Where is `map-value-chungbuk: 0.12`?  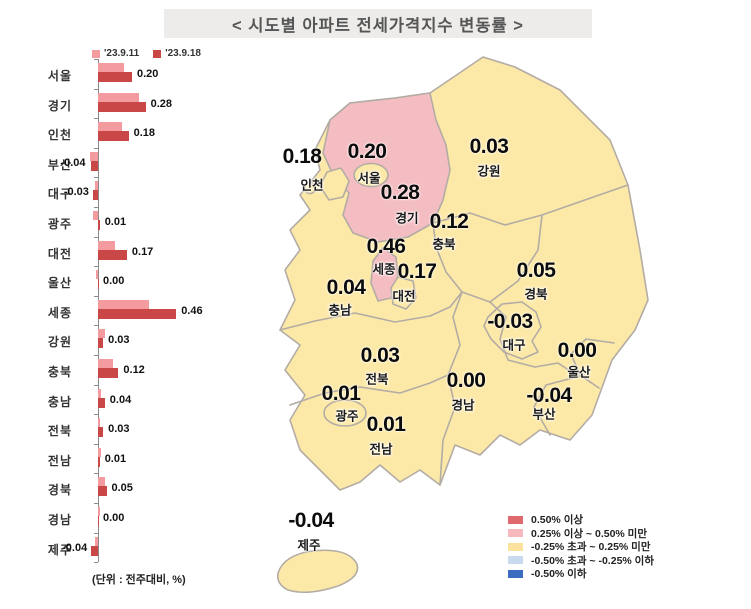
map-value-chungbuk: 0.12 is located at coordinates (449, 221).